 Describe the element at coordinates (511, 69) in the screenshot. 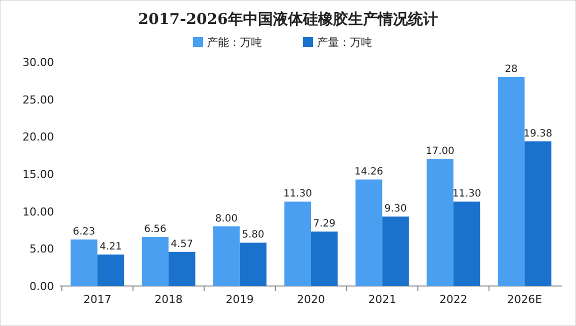

I see `data-label: 28` at that location.